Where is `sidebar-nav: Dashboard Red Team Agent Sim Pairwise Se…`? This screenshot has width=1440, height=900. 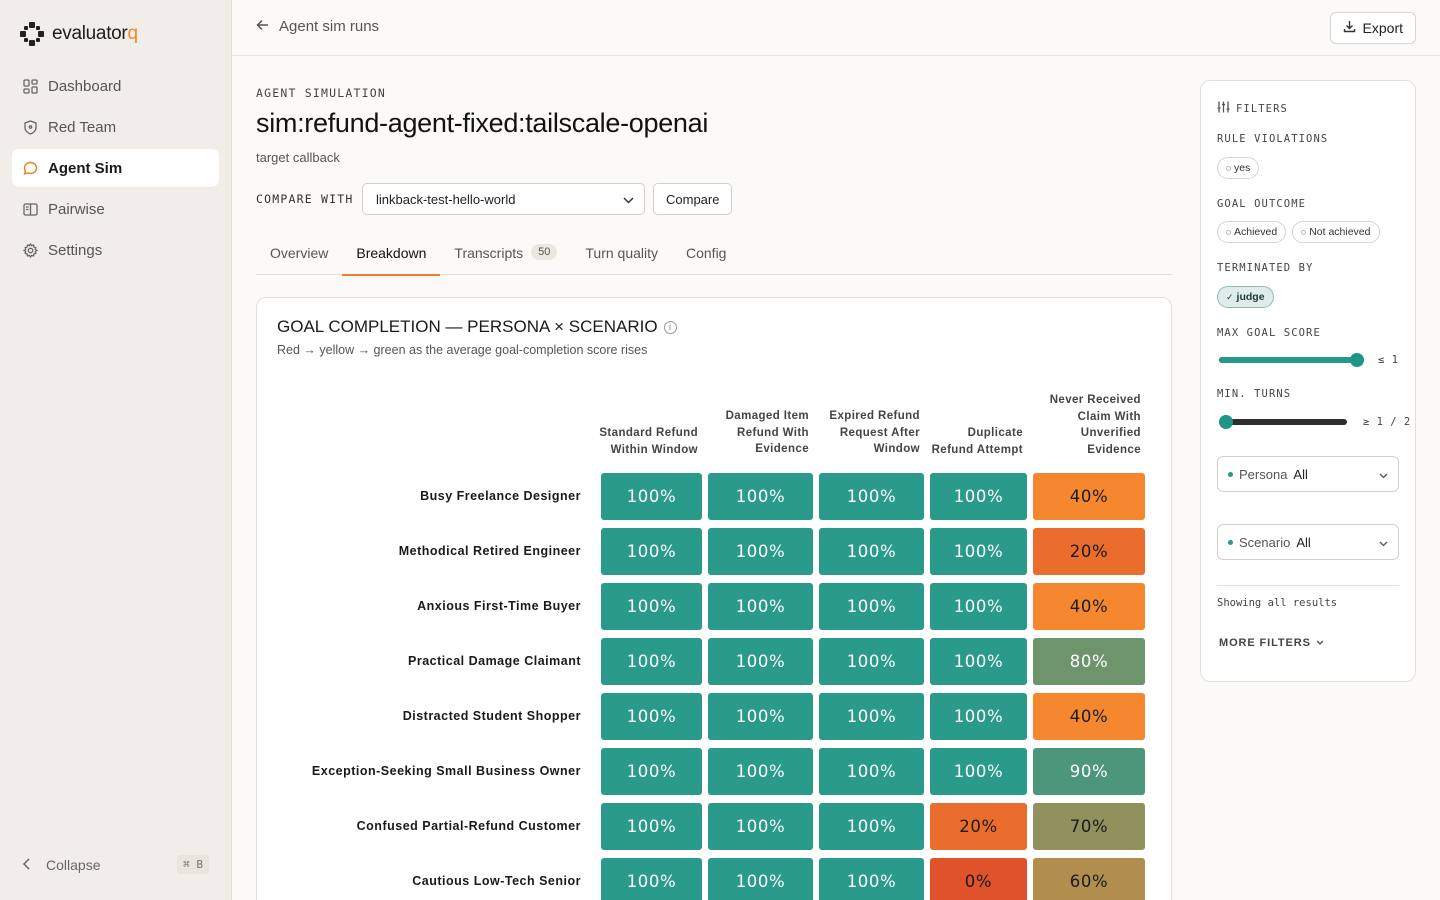 sidebar-nav: Dashboard Red Team Agent Sim Pairwise Se… is located at coordinates (115, 169).